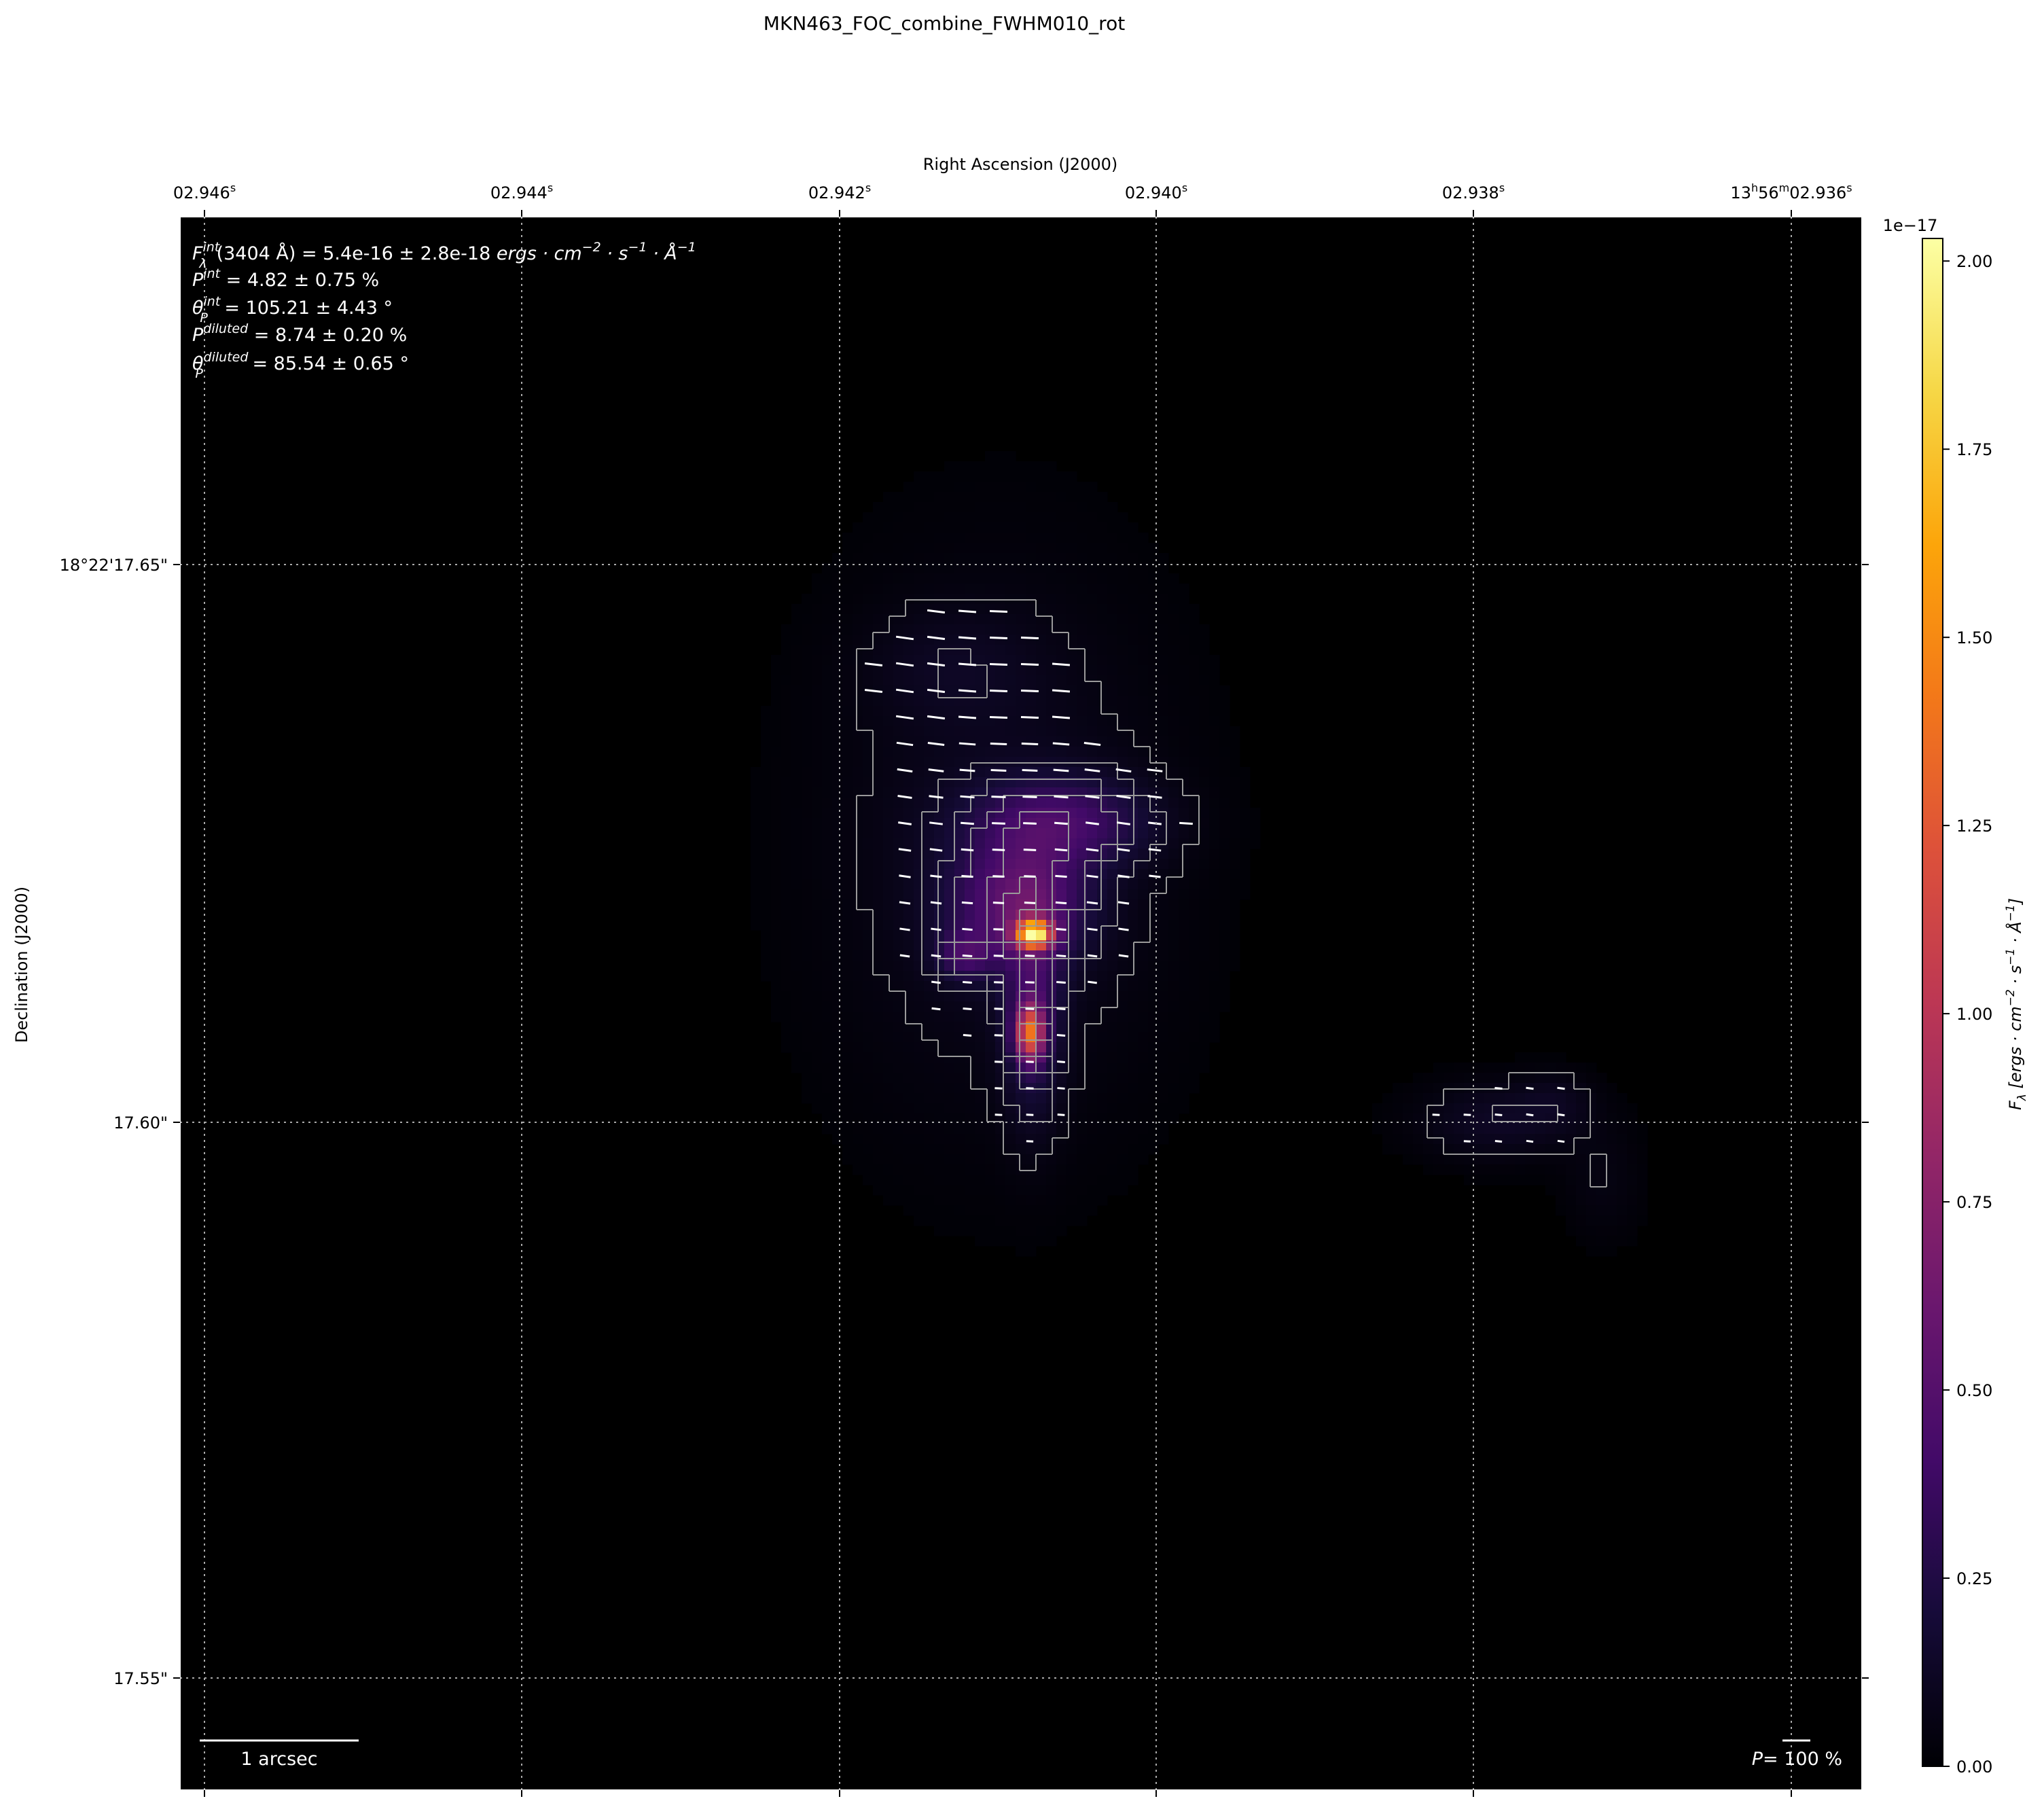  Describe the element at coordinates (278, 1759) in the screenshot. I see `scale-bar-label: 1 arcsec` at that location.